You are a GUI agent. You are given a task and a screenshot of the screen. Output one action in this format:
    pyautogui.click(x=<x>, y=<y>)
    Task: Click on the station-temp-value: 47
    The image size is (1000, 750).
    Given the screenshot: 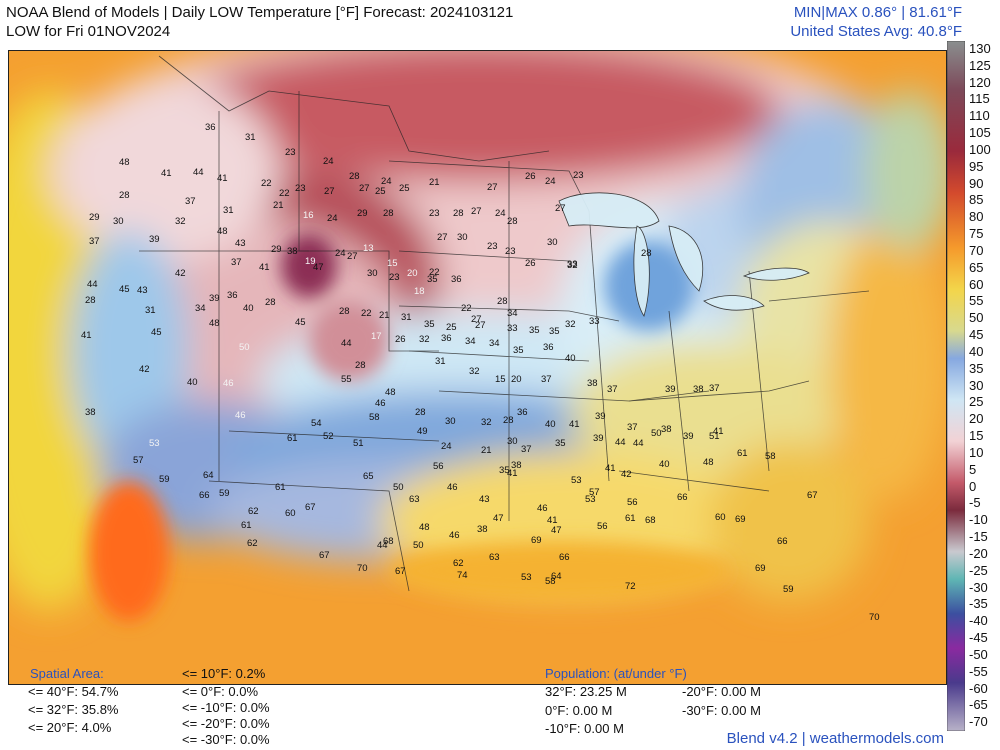 What is the action you would take?
    pyautogui.click(x=318, y=267)
    